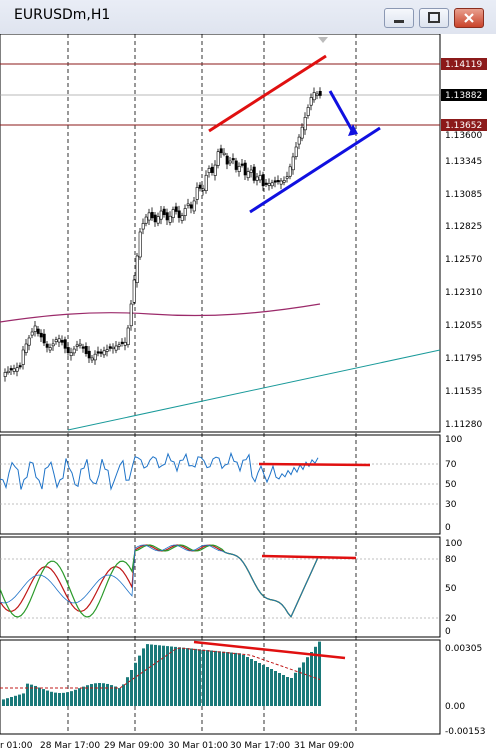 The width and height of the screenshot is (496, 751). Describe the element at coordinates (260, 746) in the screenshot. I see `time-axis-label: 30 Mar 17:00` at that location.